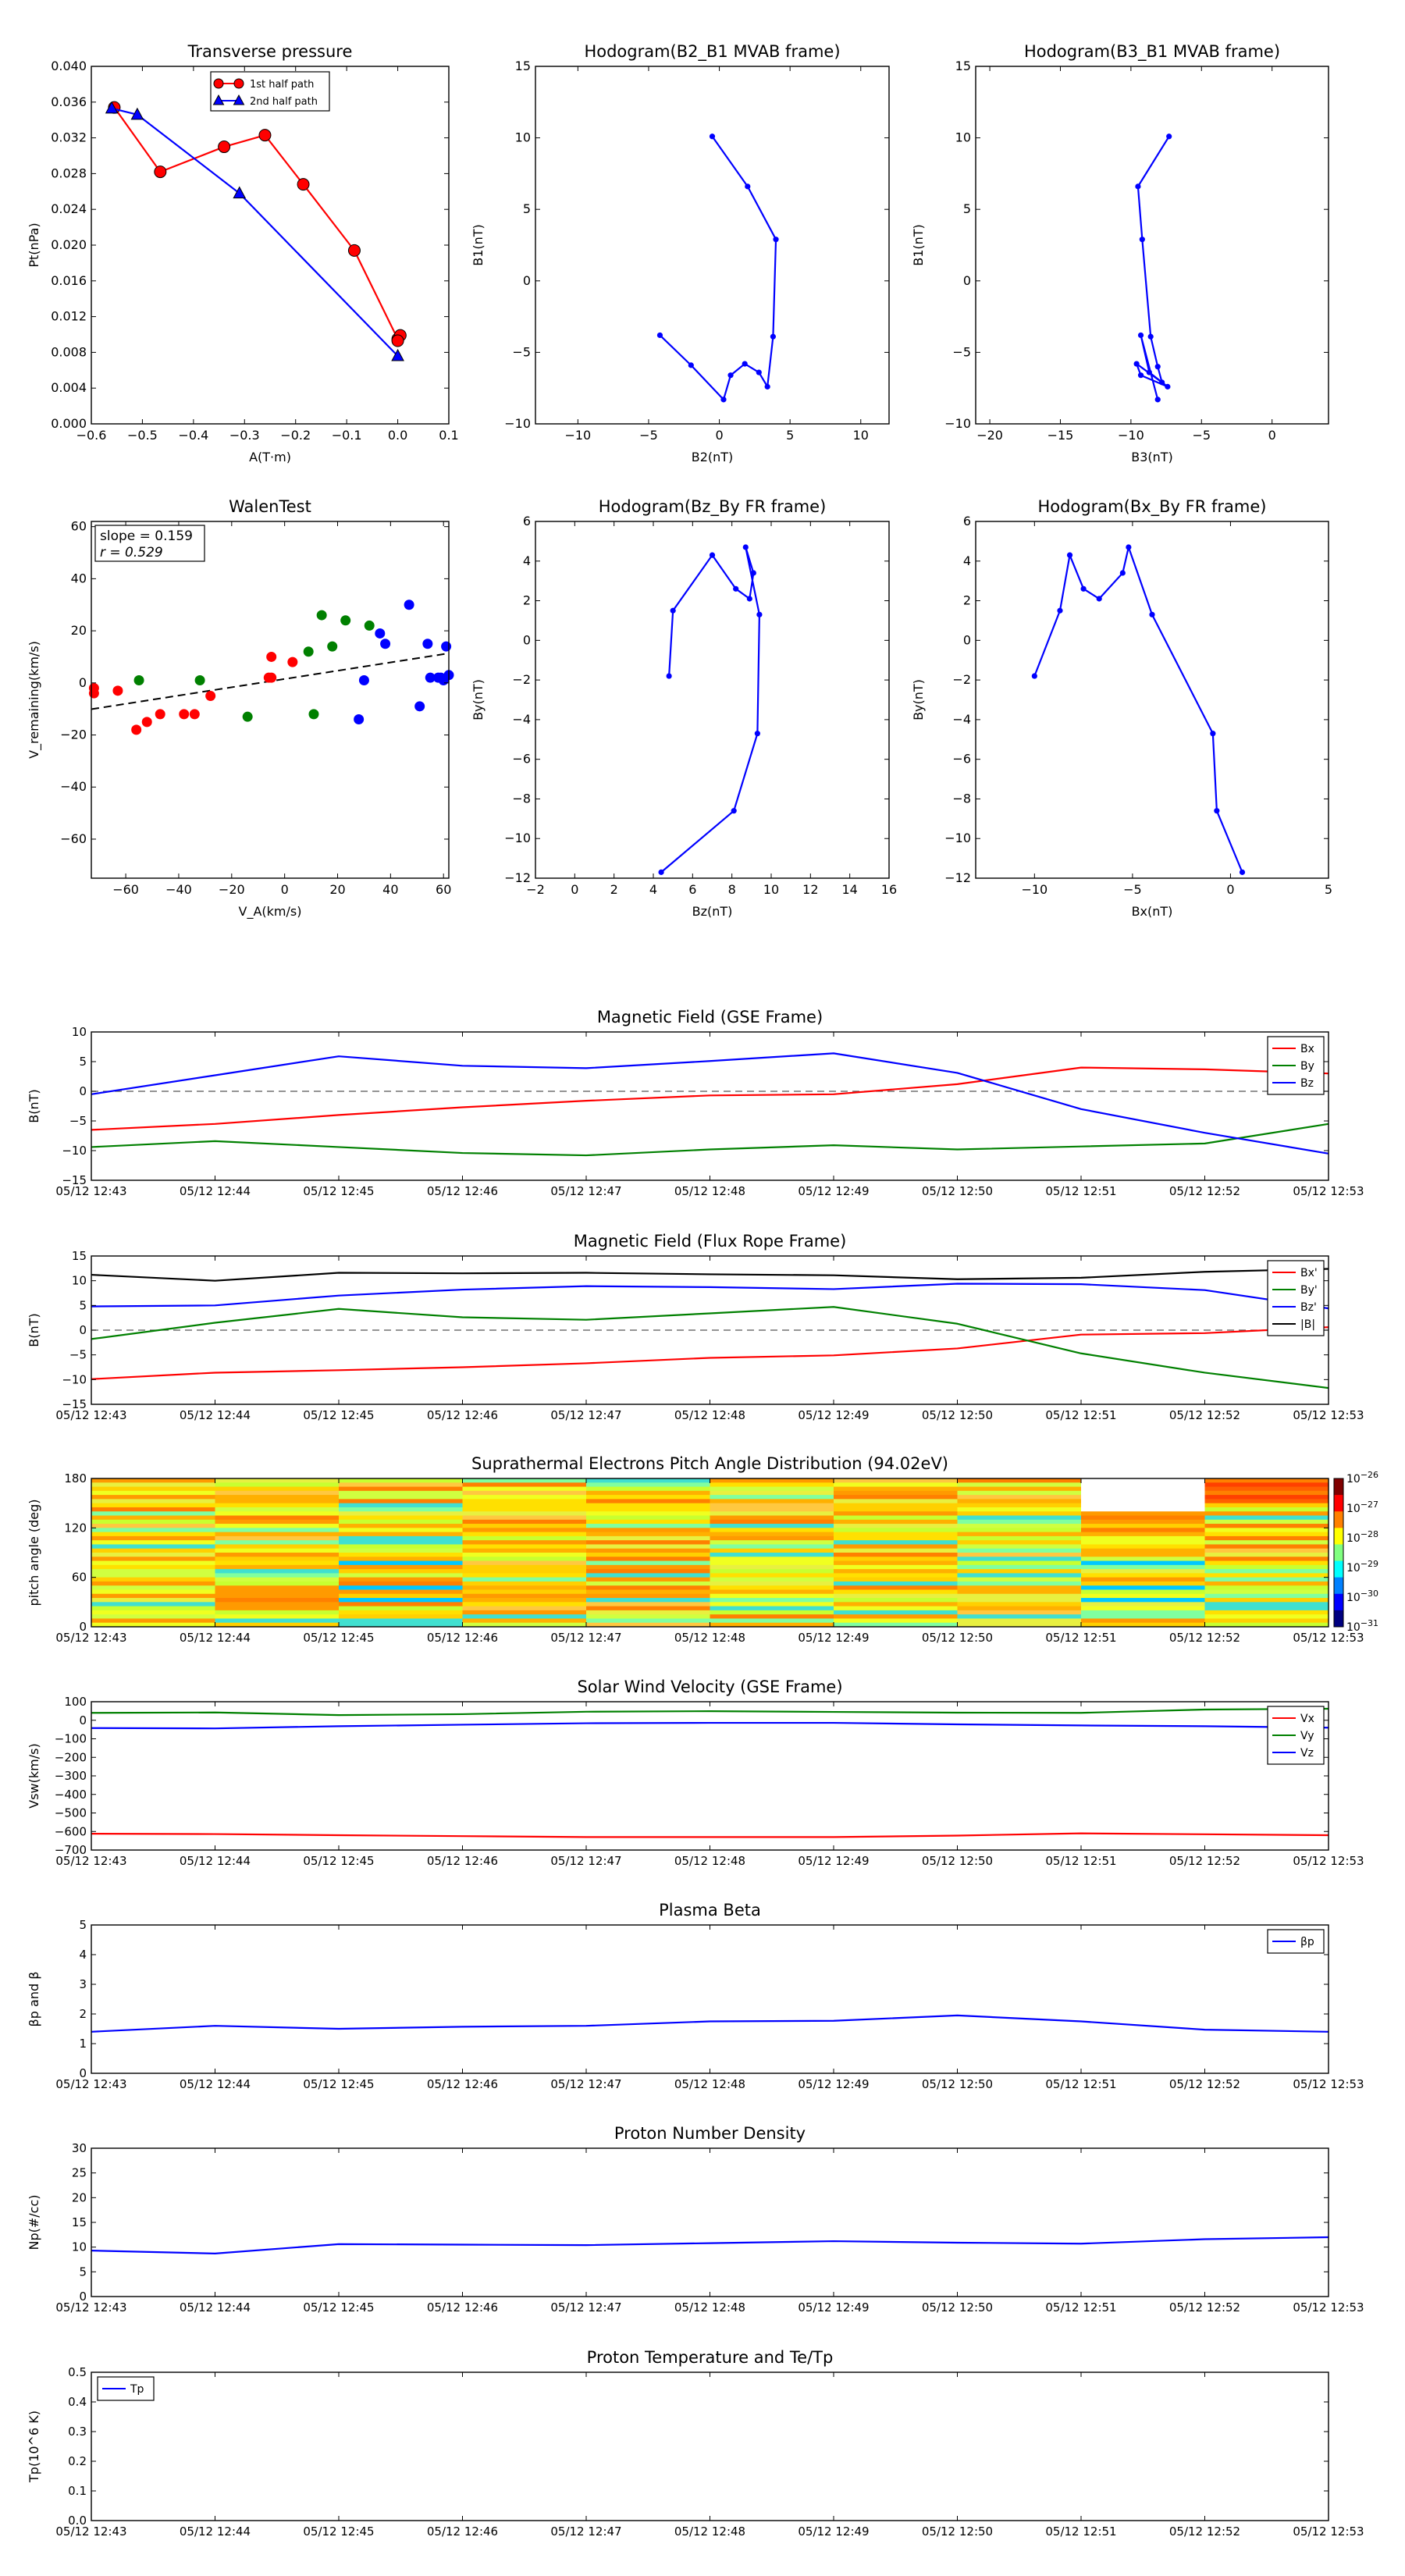 This screenshot has height=2576, width=1405. I want to click on panel-0-xlabel: A(T·m), so click(270, 457).